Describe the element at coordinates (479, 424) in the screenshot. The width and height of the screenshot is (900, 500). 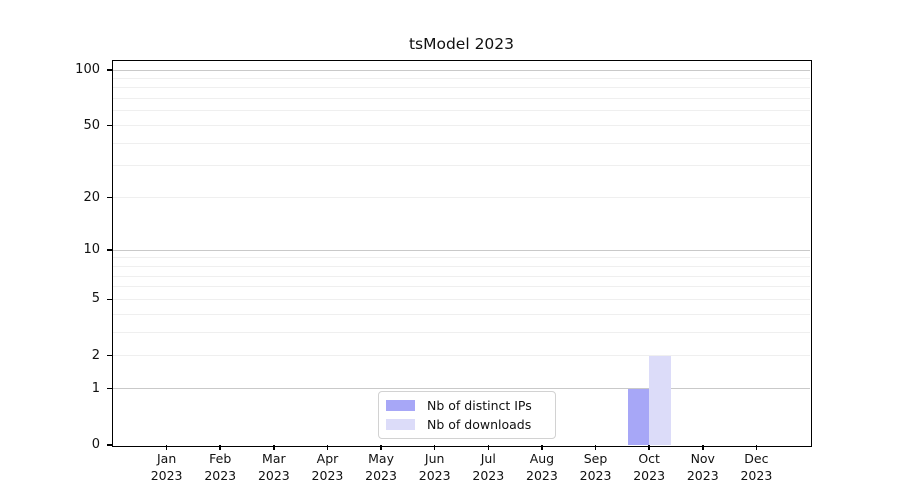
I see `legend-label-downloads: Nb of downloads` at that location.